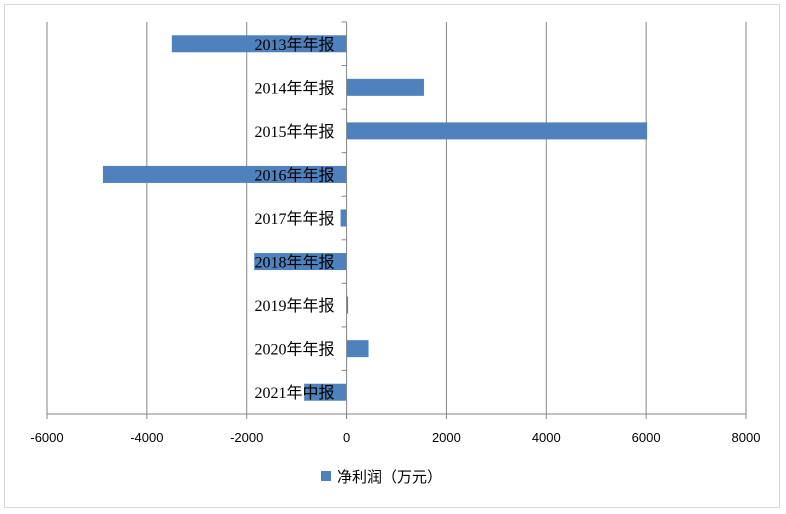  I want to click on x-tick-label: 2000, so click(446, 437).